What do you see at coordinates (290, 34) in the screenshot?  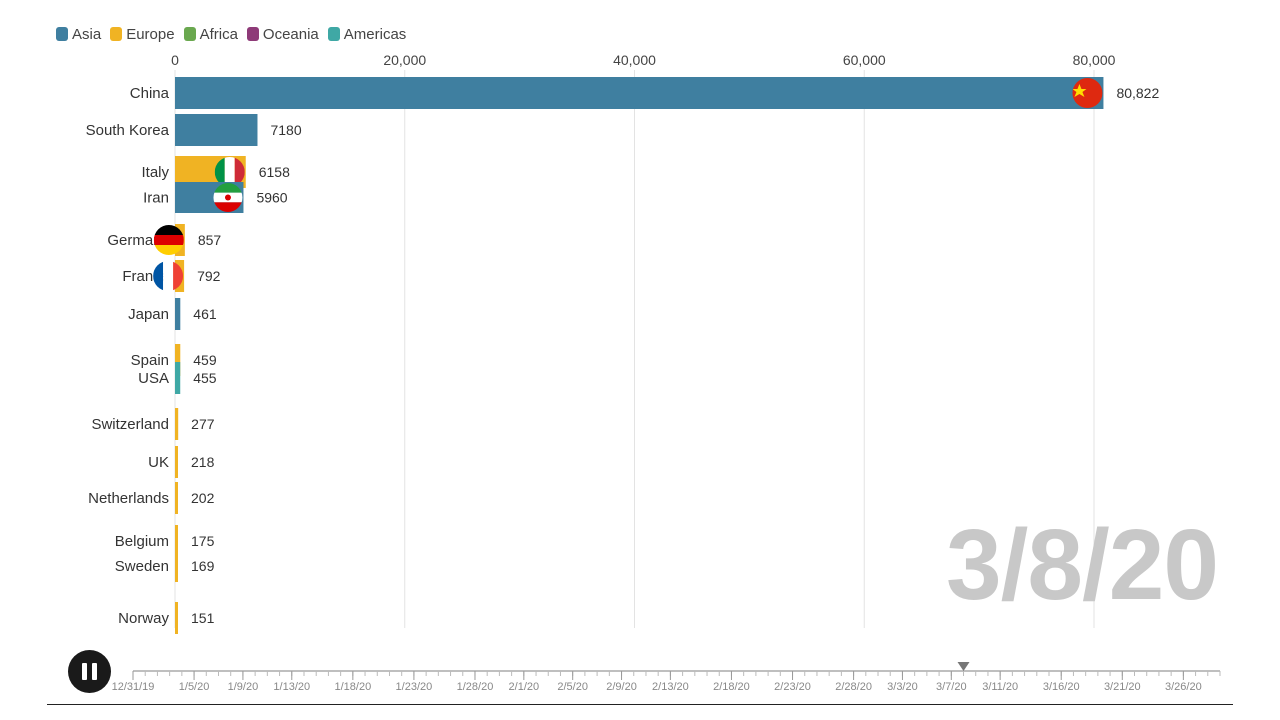 I see `legend-label: Oceania` at bounding box center [290, 34].